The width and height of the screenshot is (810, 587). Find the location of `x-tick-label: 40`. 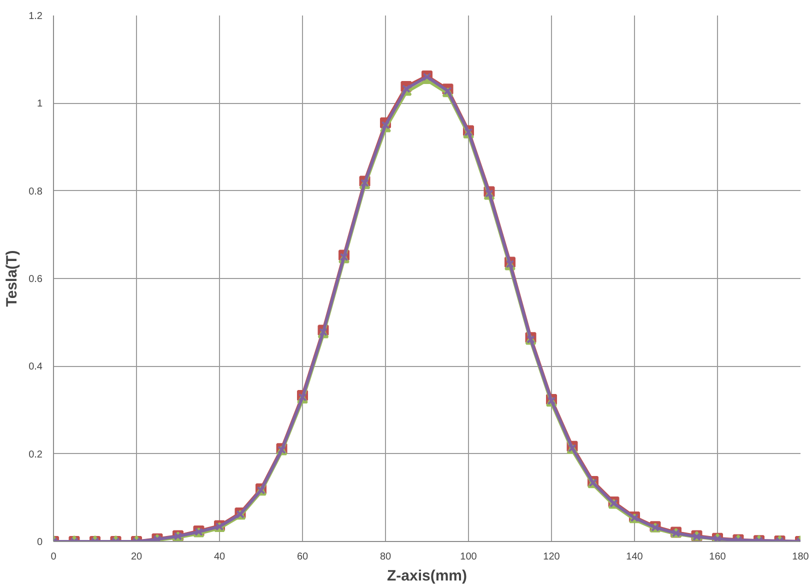

x-tick-label: 40 is located at coordinates (220, 557).